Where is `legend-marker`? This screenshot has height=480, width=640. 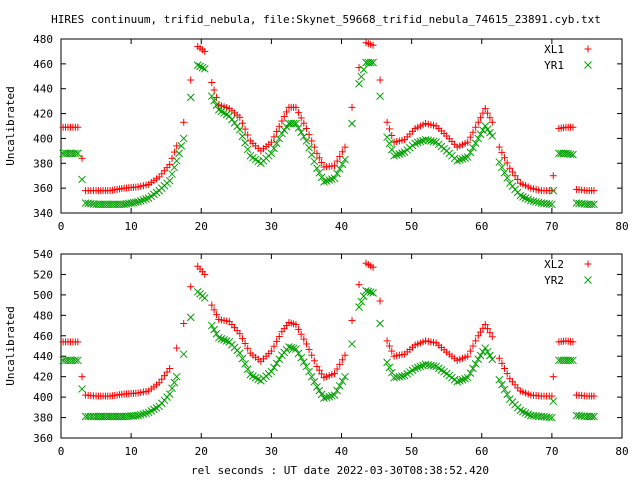
legend-marker is located at coordinates (588, 264).